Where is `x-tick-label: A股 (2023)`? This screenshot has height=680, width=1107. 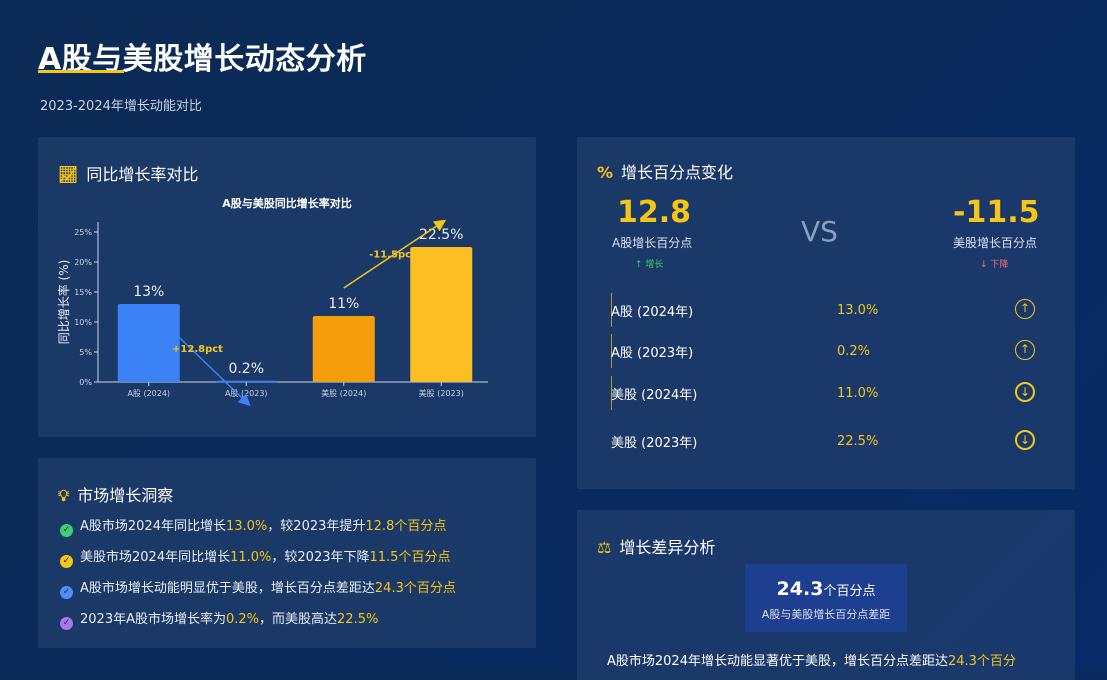
x-tick-label: A股 (2023) is located at coordinates (246, 393).